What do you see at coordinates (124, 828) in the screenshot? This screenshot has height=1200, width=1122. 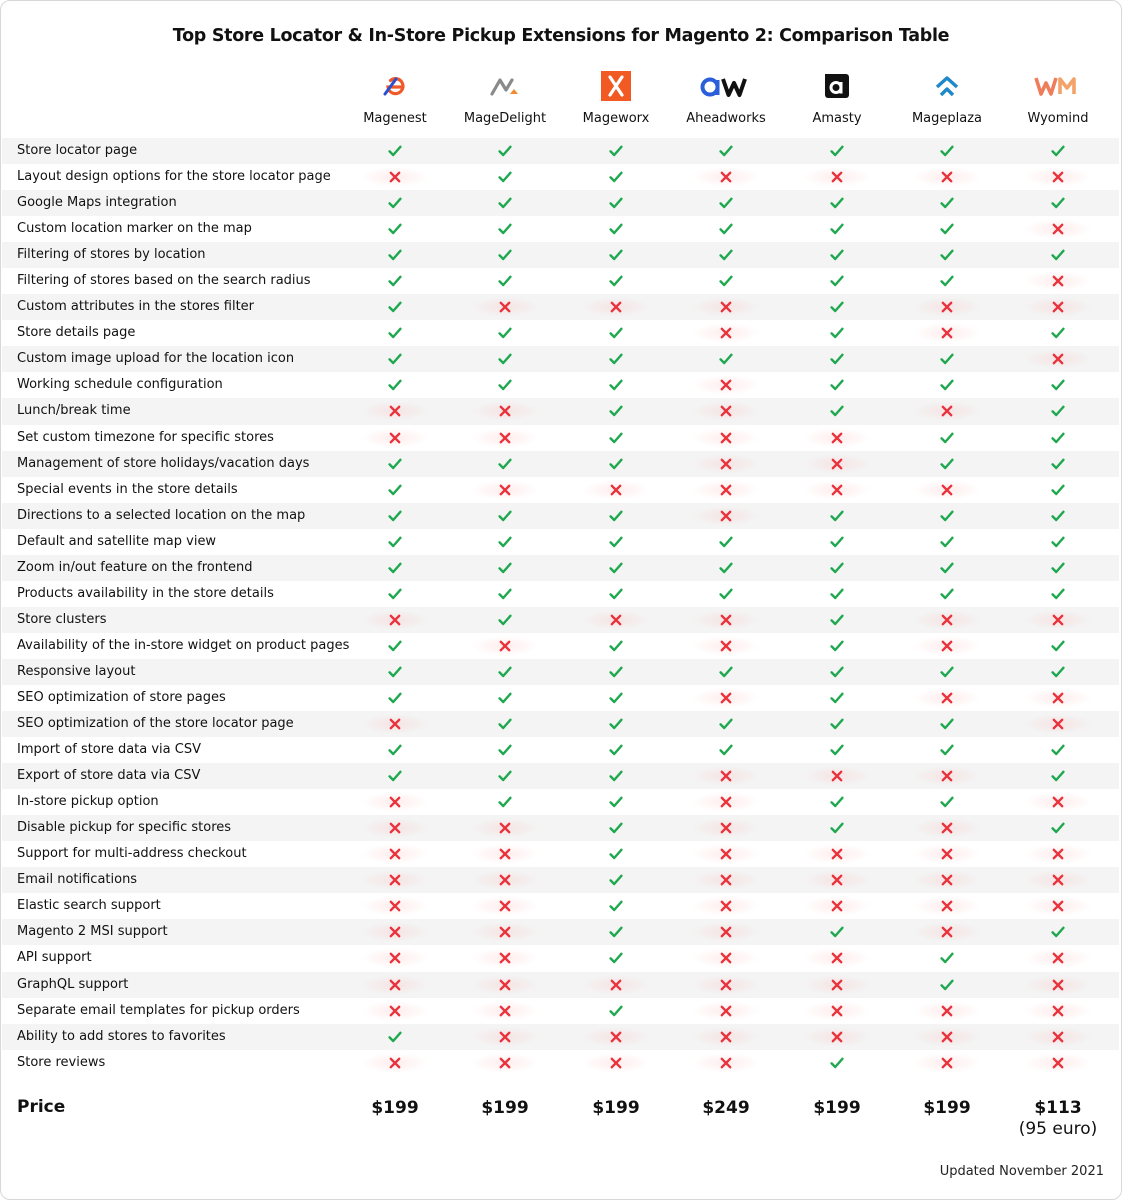 I see `feature-label: Disable pickup for specific stores` at bounding box center [124, 828].